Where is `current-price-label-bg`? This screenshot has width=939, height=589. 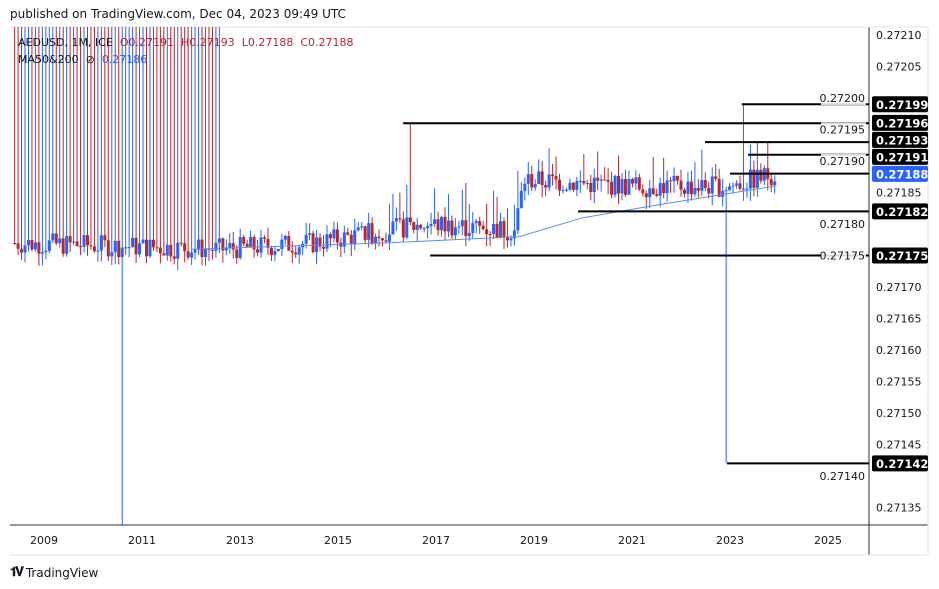 current-price-label-bg is located at coordinates (900, 173).